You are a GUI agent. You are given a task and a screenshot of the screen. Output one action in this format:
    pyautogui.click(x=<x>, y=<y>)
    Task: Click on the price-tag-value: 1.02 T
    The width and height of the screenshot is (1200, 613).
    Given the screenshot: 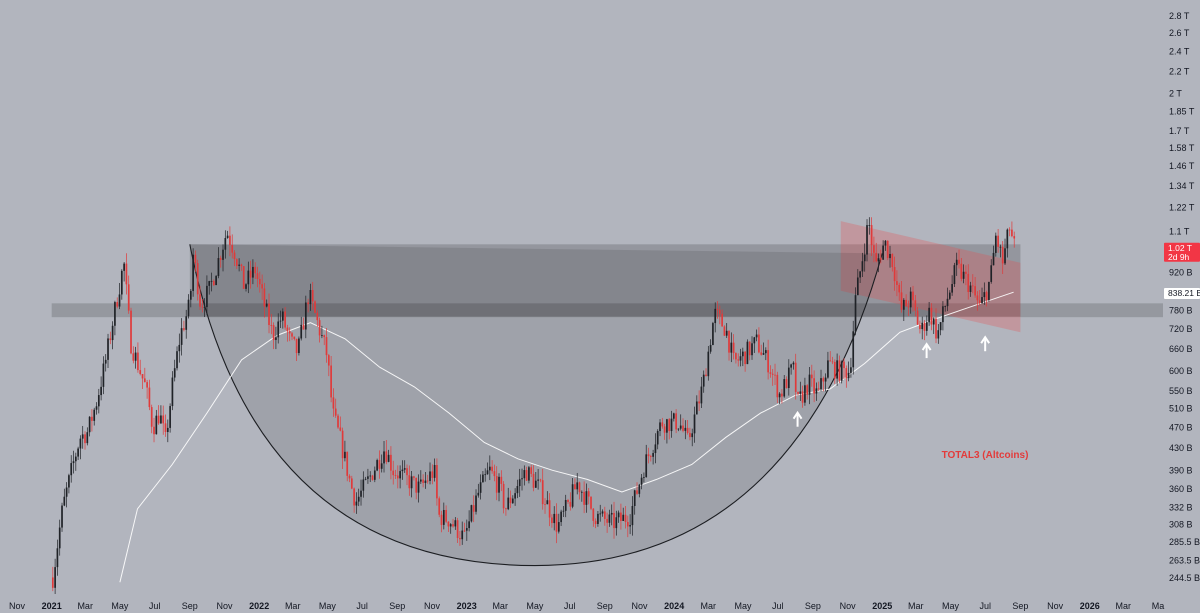 What is the action you would take?
    pyautogui.click(x=1180, y=248)
    